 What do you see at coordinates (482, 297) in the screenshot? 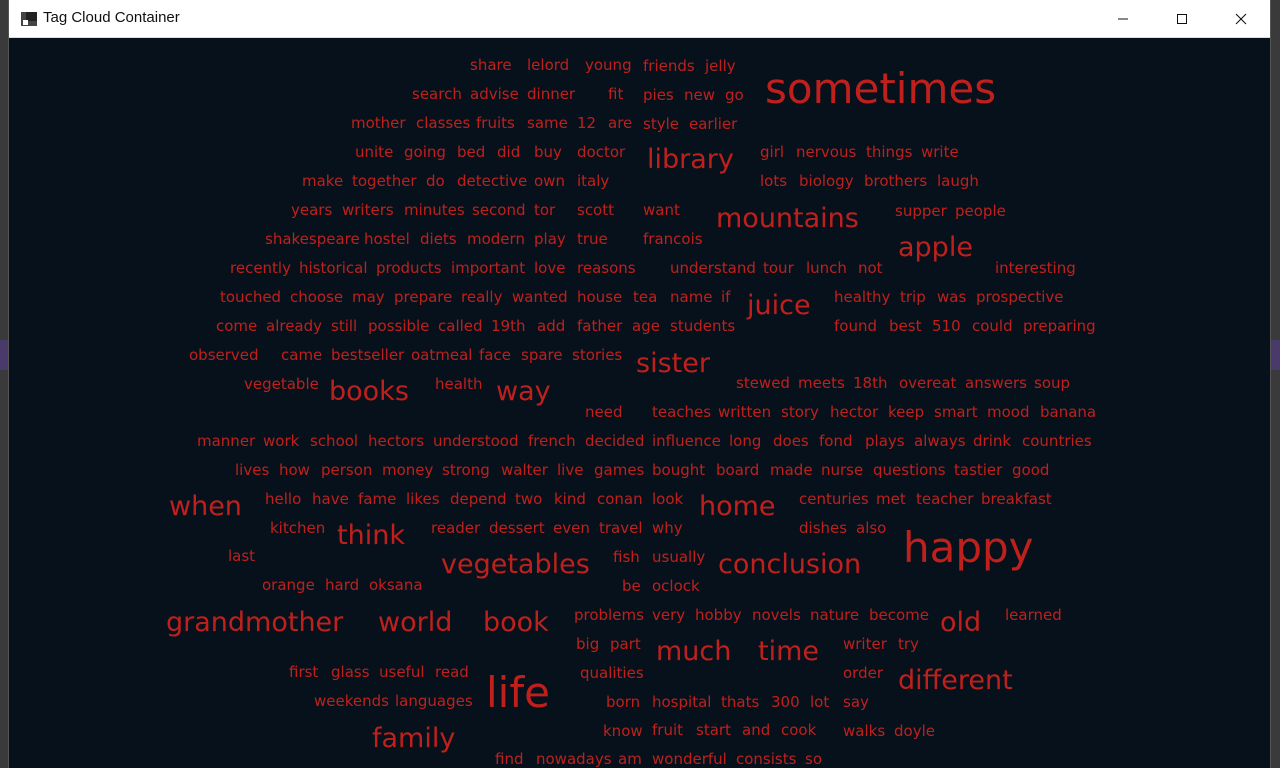
I see `tag-really: really` at bounding box center [482, 297].